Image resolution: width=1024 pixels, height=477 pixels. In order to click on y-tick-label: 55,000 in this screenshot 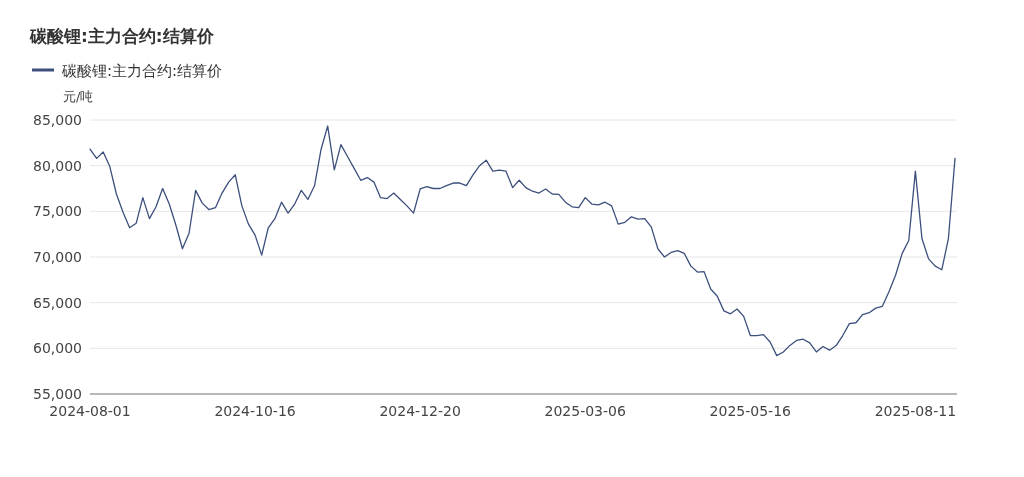, I will do `click(57, 394)`.